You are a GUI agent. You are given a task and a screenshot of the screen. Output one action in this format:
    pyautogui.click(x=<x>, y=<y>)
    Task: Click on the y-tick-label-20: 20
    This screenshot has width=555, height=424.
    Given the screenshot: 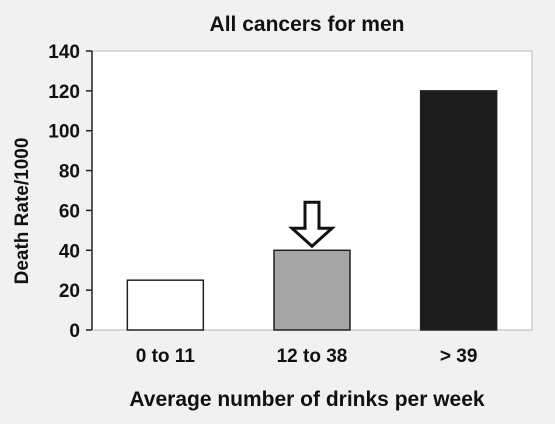 What is the action you would take?
    pyautogui.click(x=69, y=291)
    